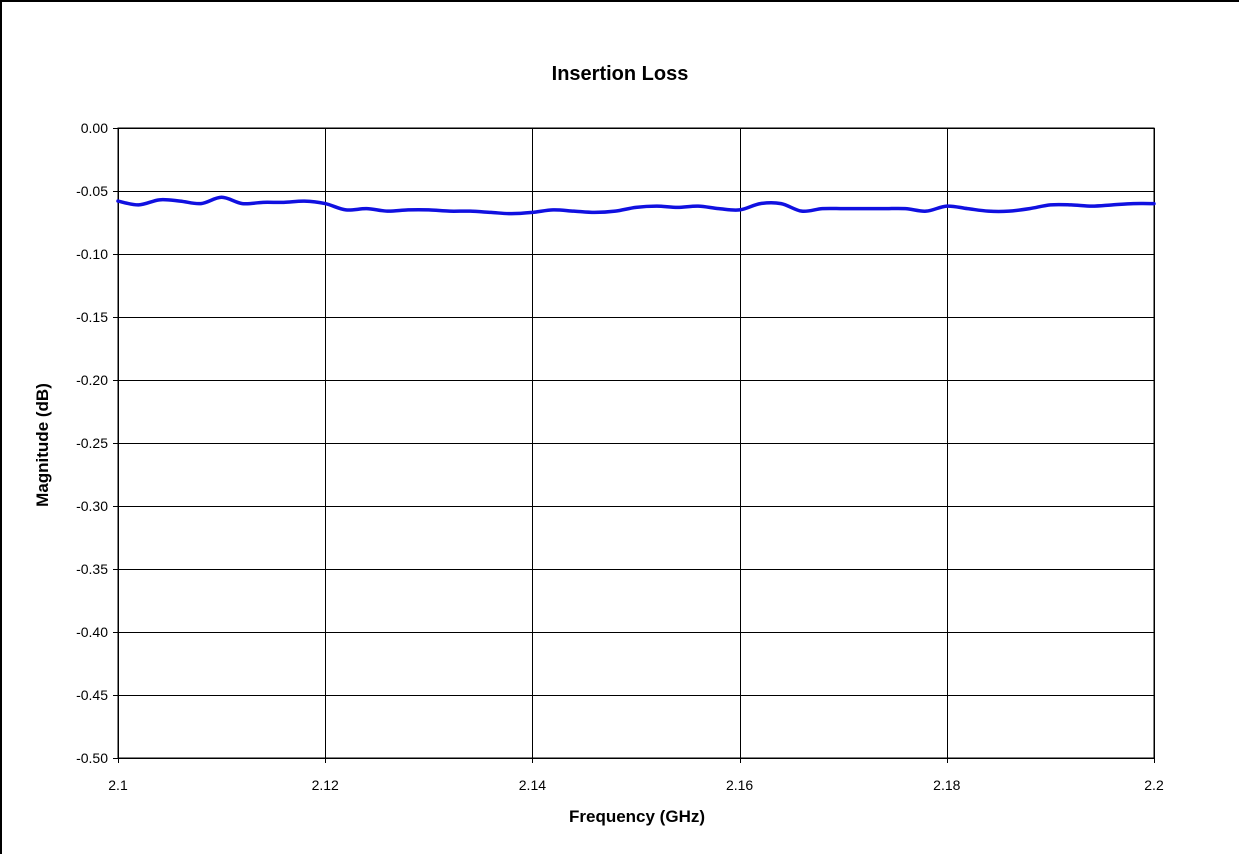 The image size is (1239, 854). I want to click on y-tick-label: -0.25, so click(92, 443).